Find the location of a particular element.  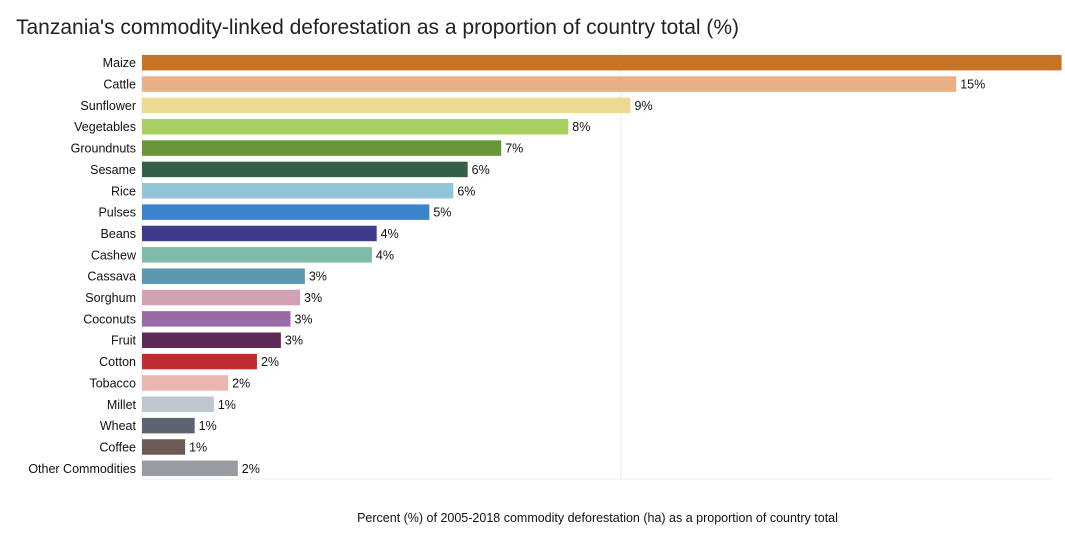

bar-fruit is located at coordinates (211, 340).